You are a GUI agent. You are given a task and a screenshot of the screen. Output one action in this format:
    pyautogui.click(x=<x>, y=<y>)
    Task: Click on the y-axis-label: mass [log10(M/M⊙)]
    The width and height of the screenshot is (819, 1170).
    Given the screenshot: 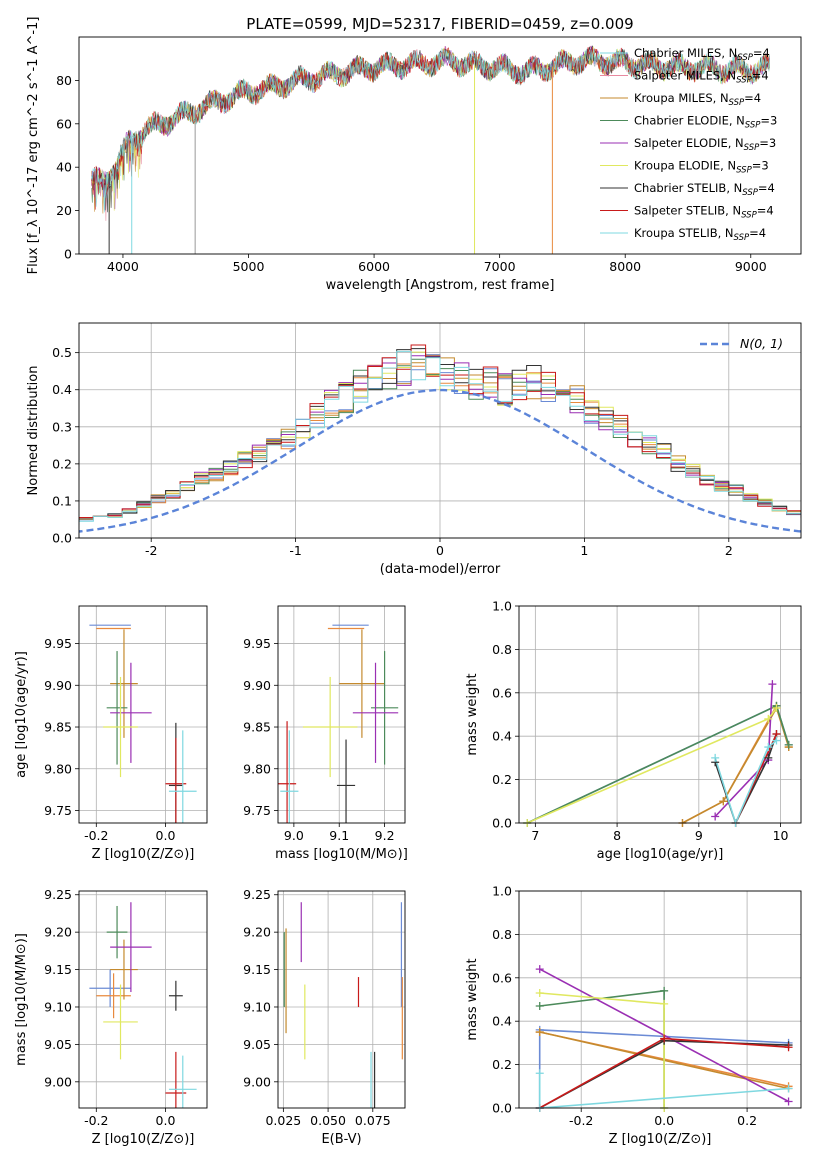 What is the action you would take?
    pyautogui.click(x=21, y=999)
    